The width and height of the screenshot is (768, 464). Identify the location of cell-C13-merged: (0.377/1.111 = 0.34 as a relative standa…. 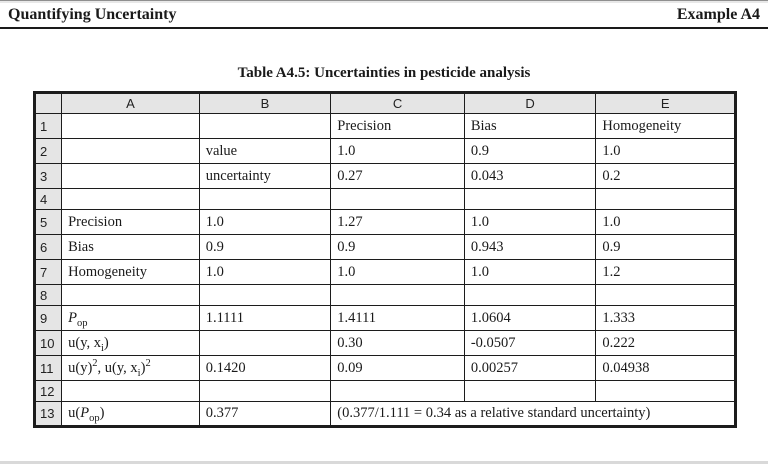
(533, 414).